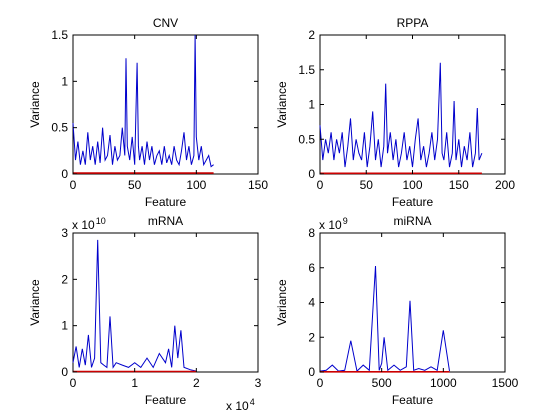 This screenshot has height=420, width=560. I want to click on x-tick-label: 500, so click(382, 383).